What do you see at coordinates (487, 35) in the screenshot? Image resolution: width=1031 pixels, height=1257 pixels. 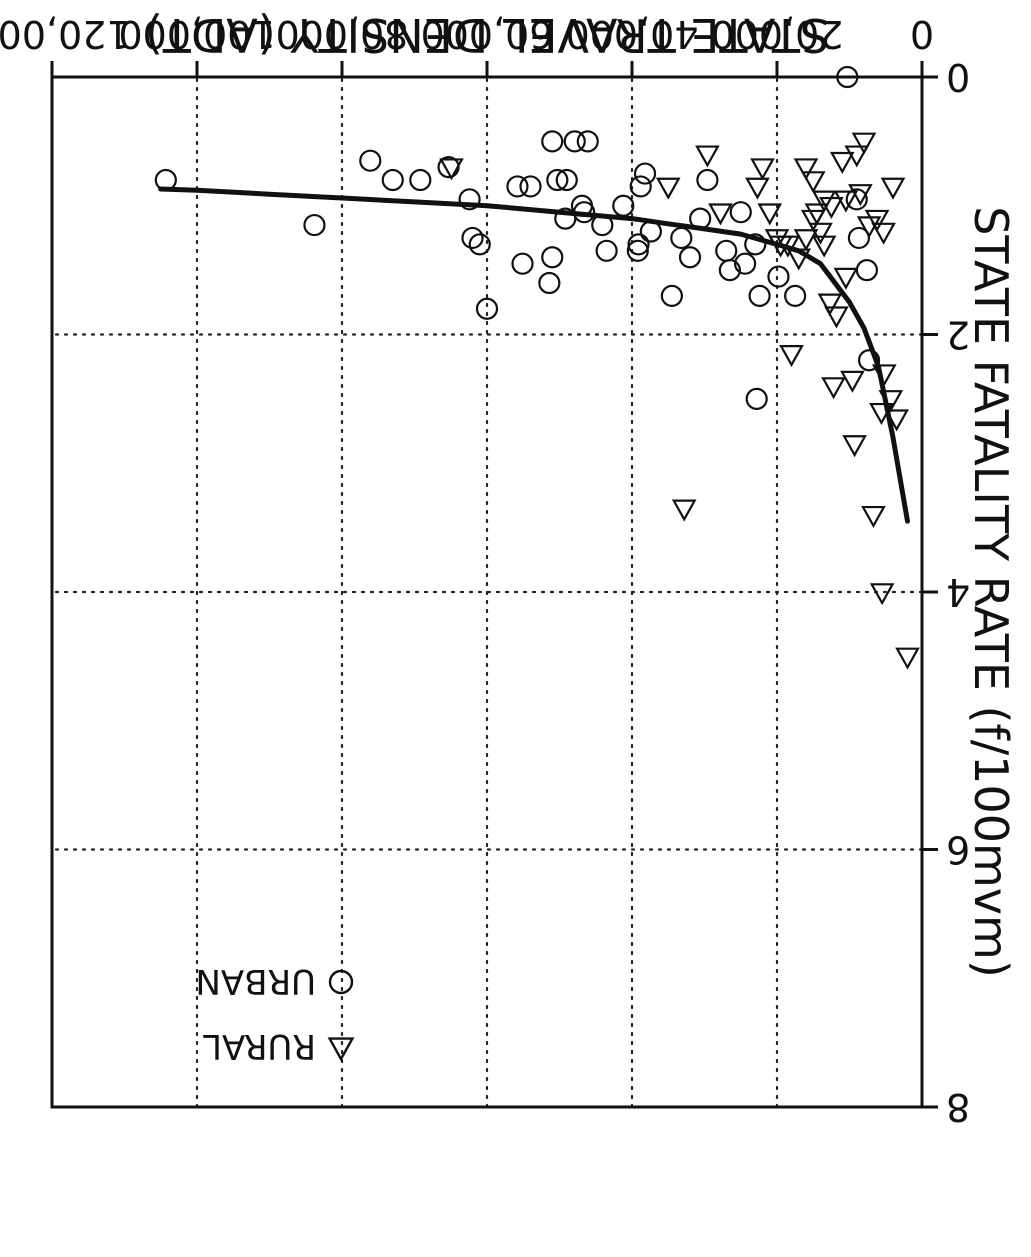 I see `x-axis-title: STATE TRAVEL DENSITY (ADT)` at bounding box center [487, 35].